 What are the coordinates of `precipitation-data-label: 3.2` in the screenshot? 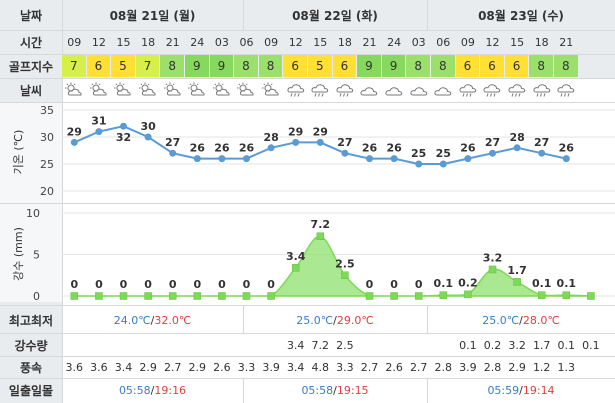 It's located at (493, 257).